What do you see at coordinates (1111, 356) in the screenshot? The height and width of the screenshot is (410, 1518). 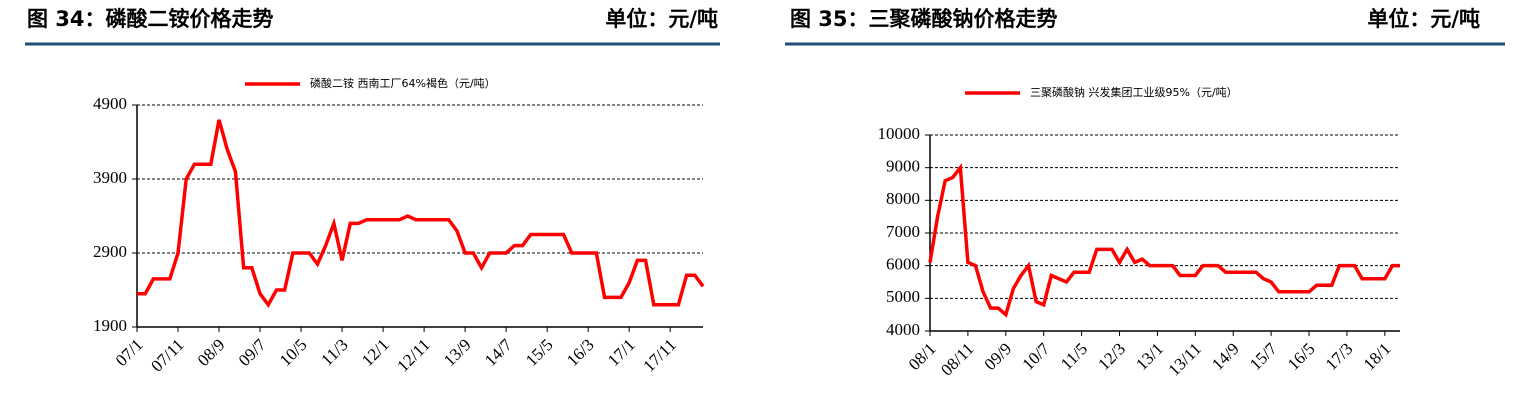 I see `x-tick-label: 12/3` at bounding box center [1111, 356].